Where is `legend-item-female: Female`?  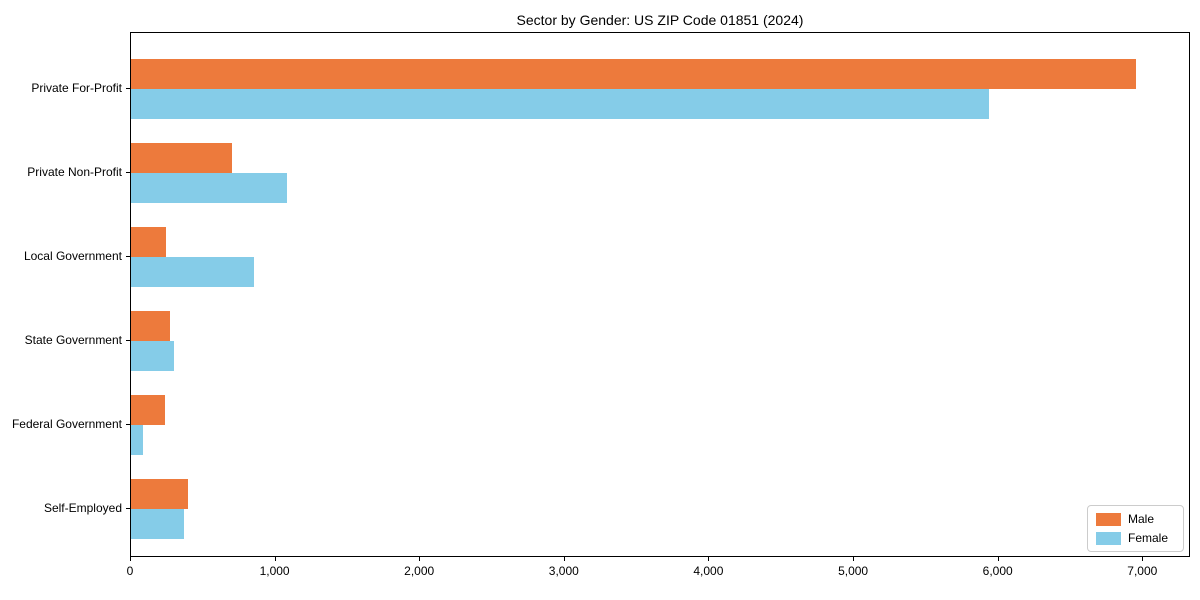
legend-item-female: Female is located at coordinates (1135, 538).